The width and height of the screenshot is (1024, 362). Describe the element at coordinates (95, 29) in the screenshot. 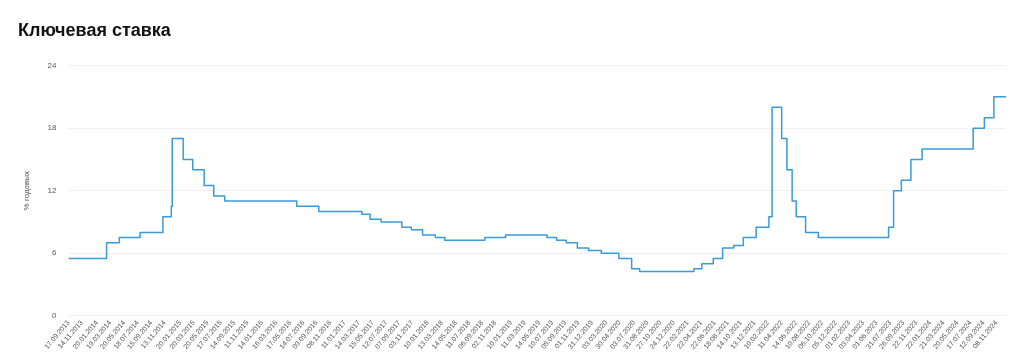

I see `chart-title: Ключевая ставка` at that location.